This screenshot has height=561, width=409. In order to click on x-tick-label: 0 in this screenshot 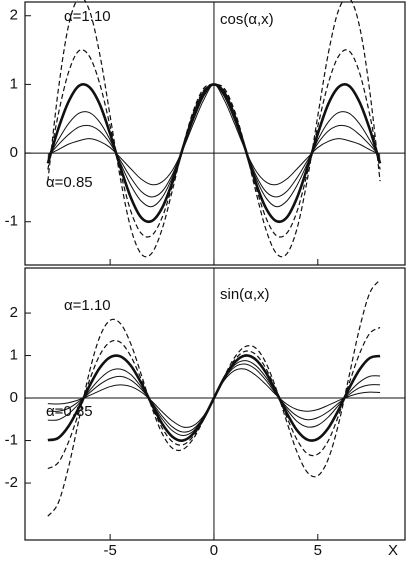, I will do `click(214, 550)`.